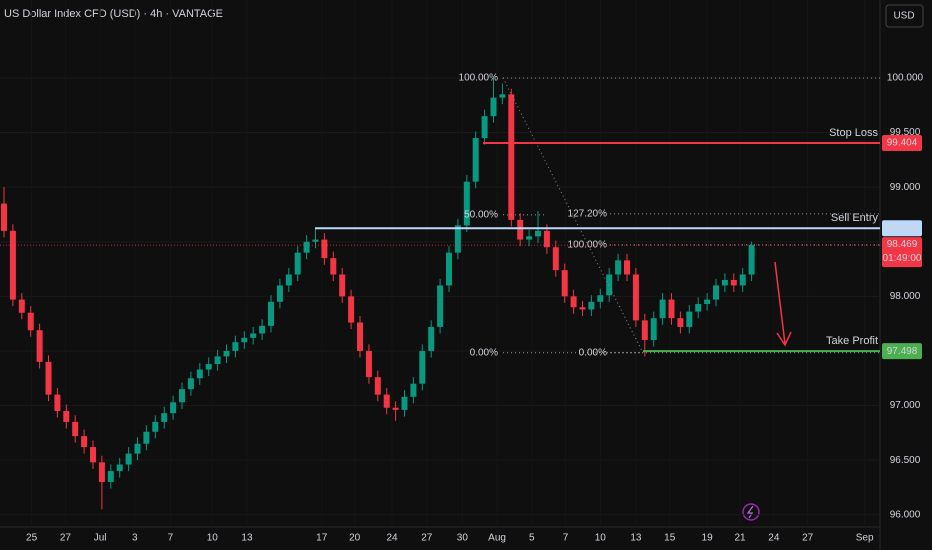  Describe the element at coordinates (784, 339) in the screenshot. I see `arrow-head` at that location.